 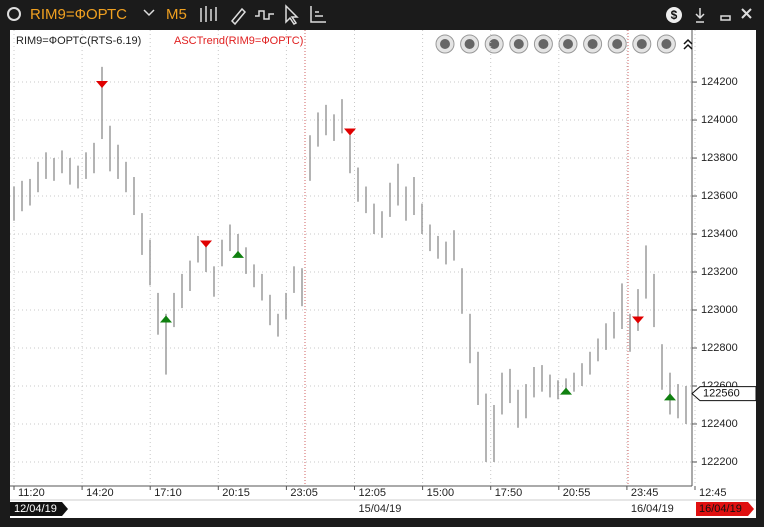 I want to click on price-axis-area, so click(x=724, y=258).